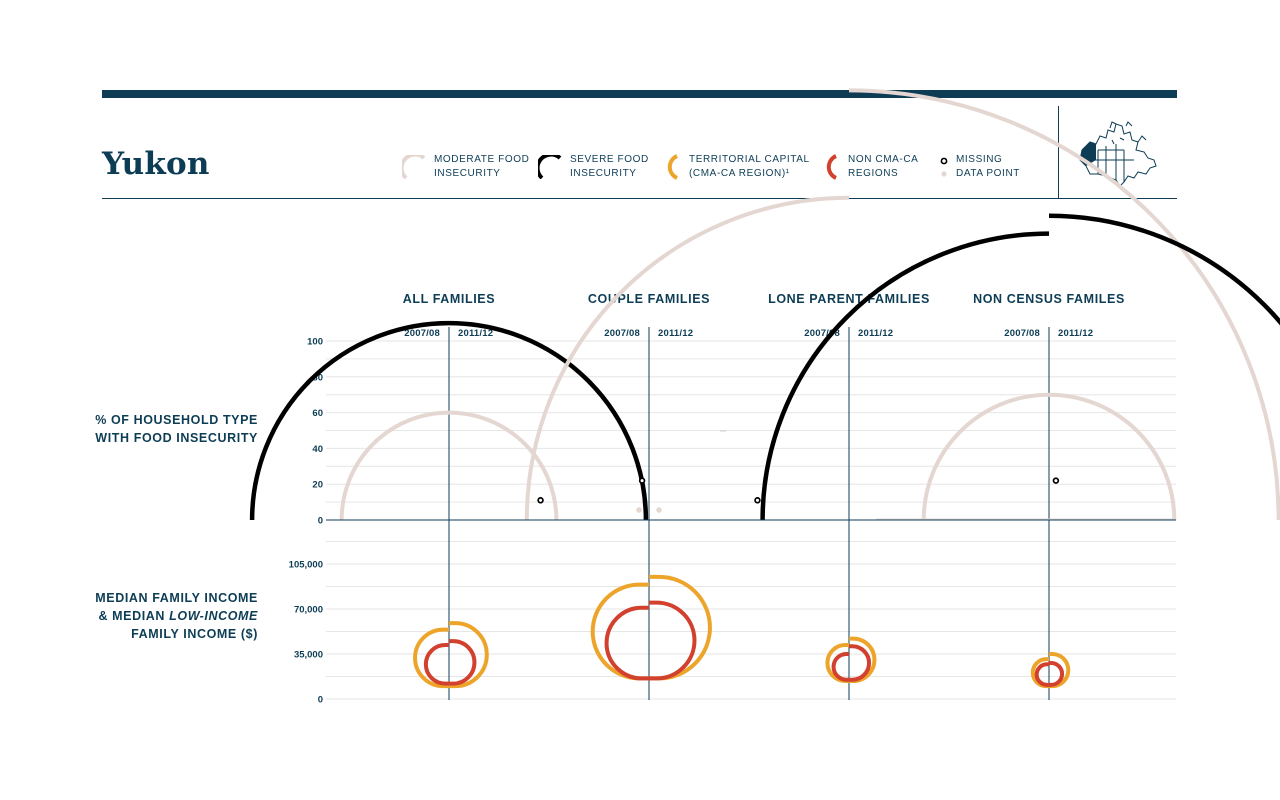  Describe the element at coordinates (593, 167) in the screenshot. I see `legend-severe: SEVERE FOOD INSECURITY` at that location.